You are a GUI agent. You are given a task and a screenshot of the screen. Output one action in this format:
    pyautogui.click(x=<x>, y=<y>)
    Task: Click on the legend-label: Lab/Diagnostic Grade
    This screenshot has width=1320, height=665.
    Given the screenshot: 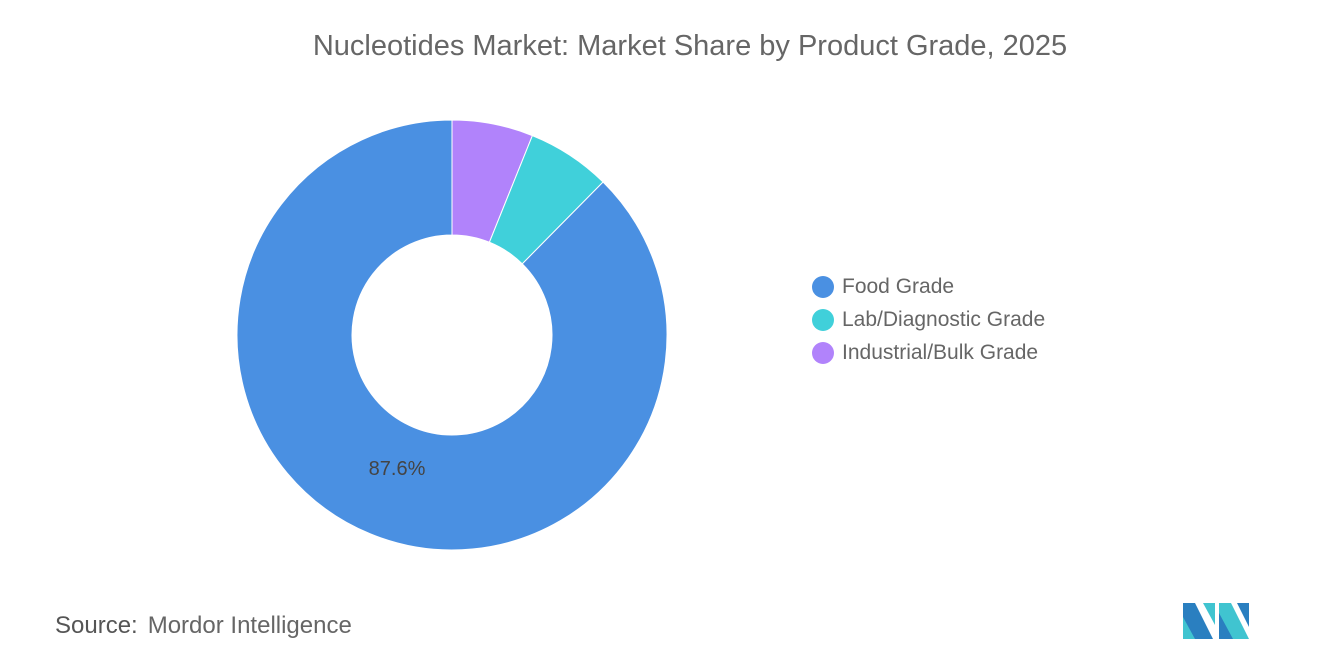 What is the action you would take?
    pyautogui.click(x=944, y=319)
    